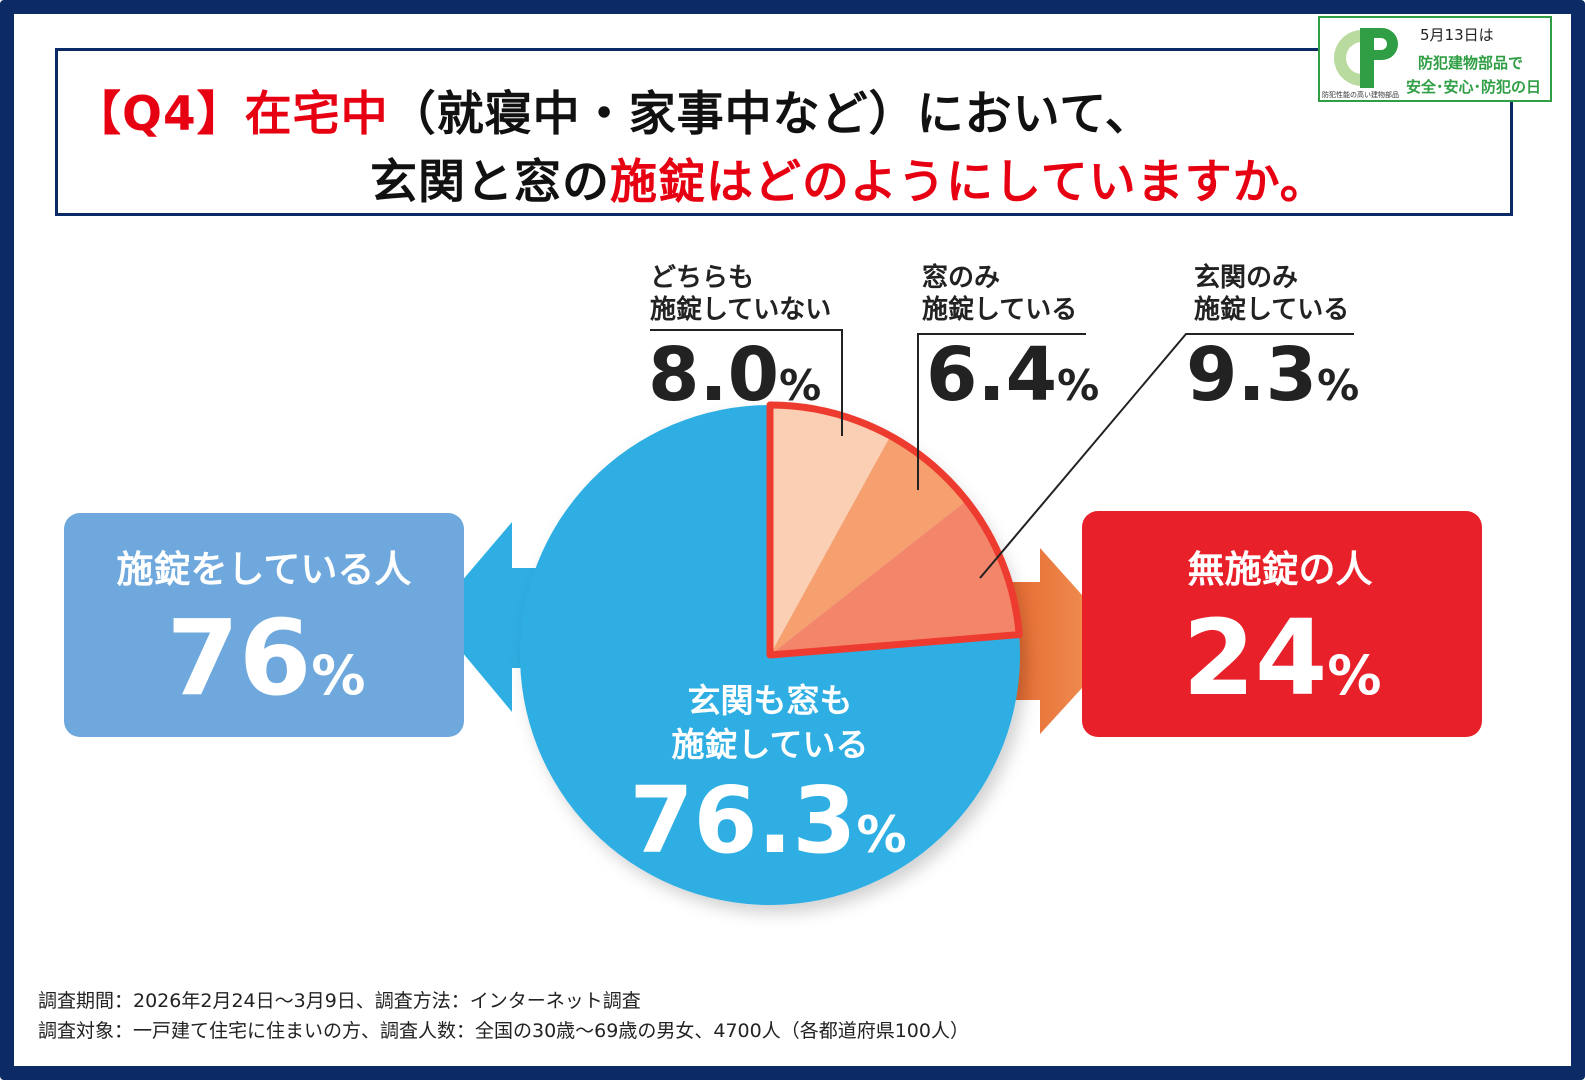 This screenshot has height=1080, width=1585. I want to click on value-neither-unit: %, so click(800, 385).